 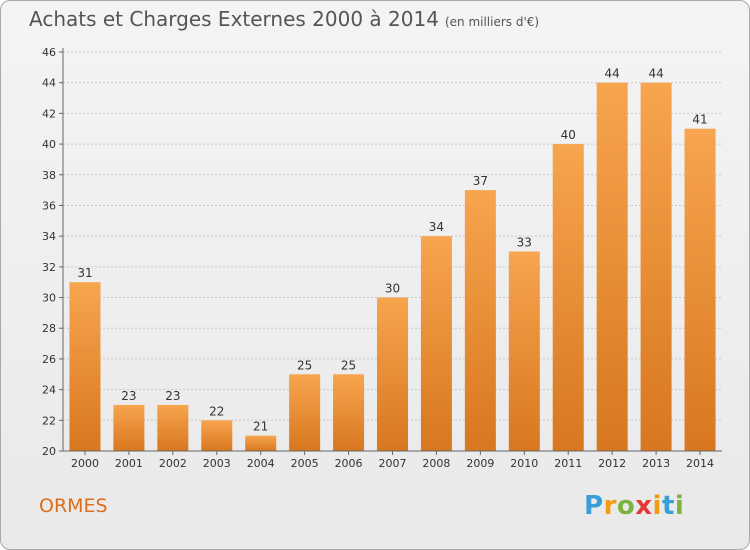 What do you see at coordinates (492, 22) in the screenshot?
I see `chart-subtitle: (en milliers d'€)` at bounding box center [492, 22].